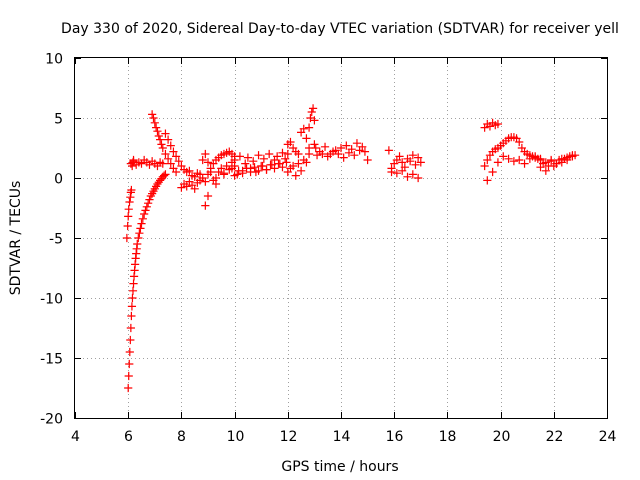 This screenshot has height=480, width=640. Describe the element at coordinates (339, 467) in the screenshot. I see `x-axis-label: GPS time / hours` at that location.